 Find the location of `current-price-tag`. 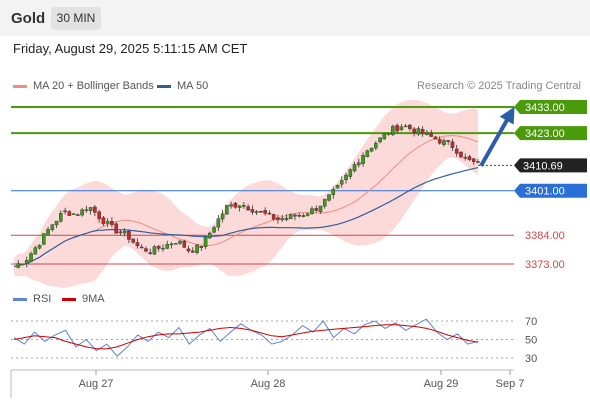

current-price-tag is located at coordinates (550, 165).